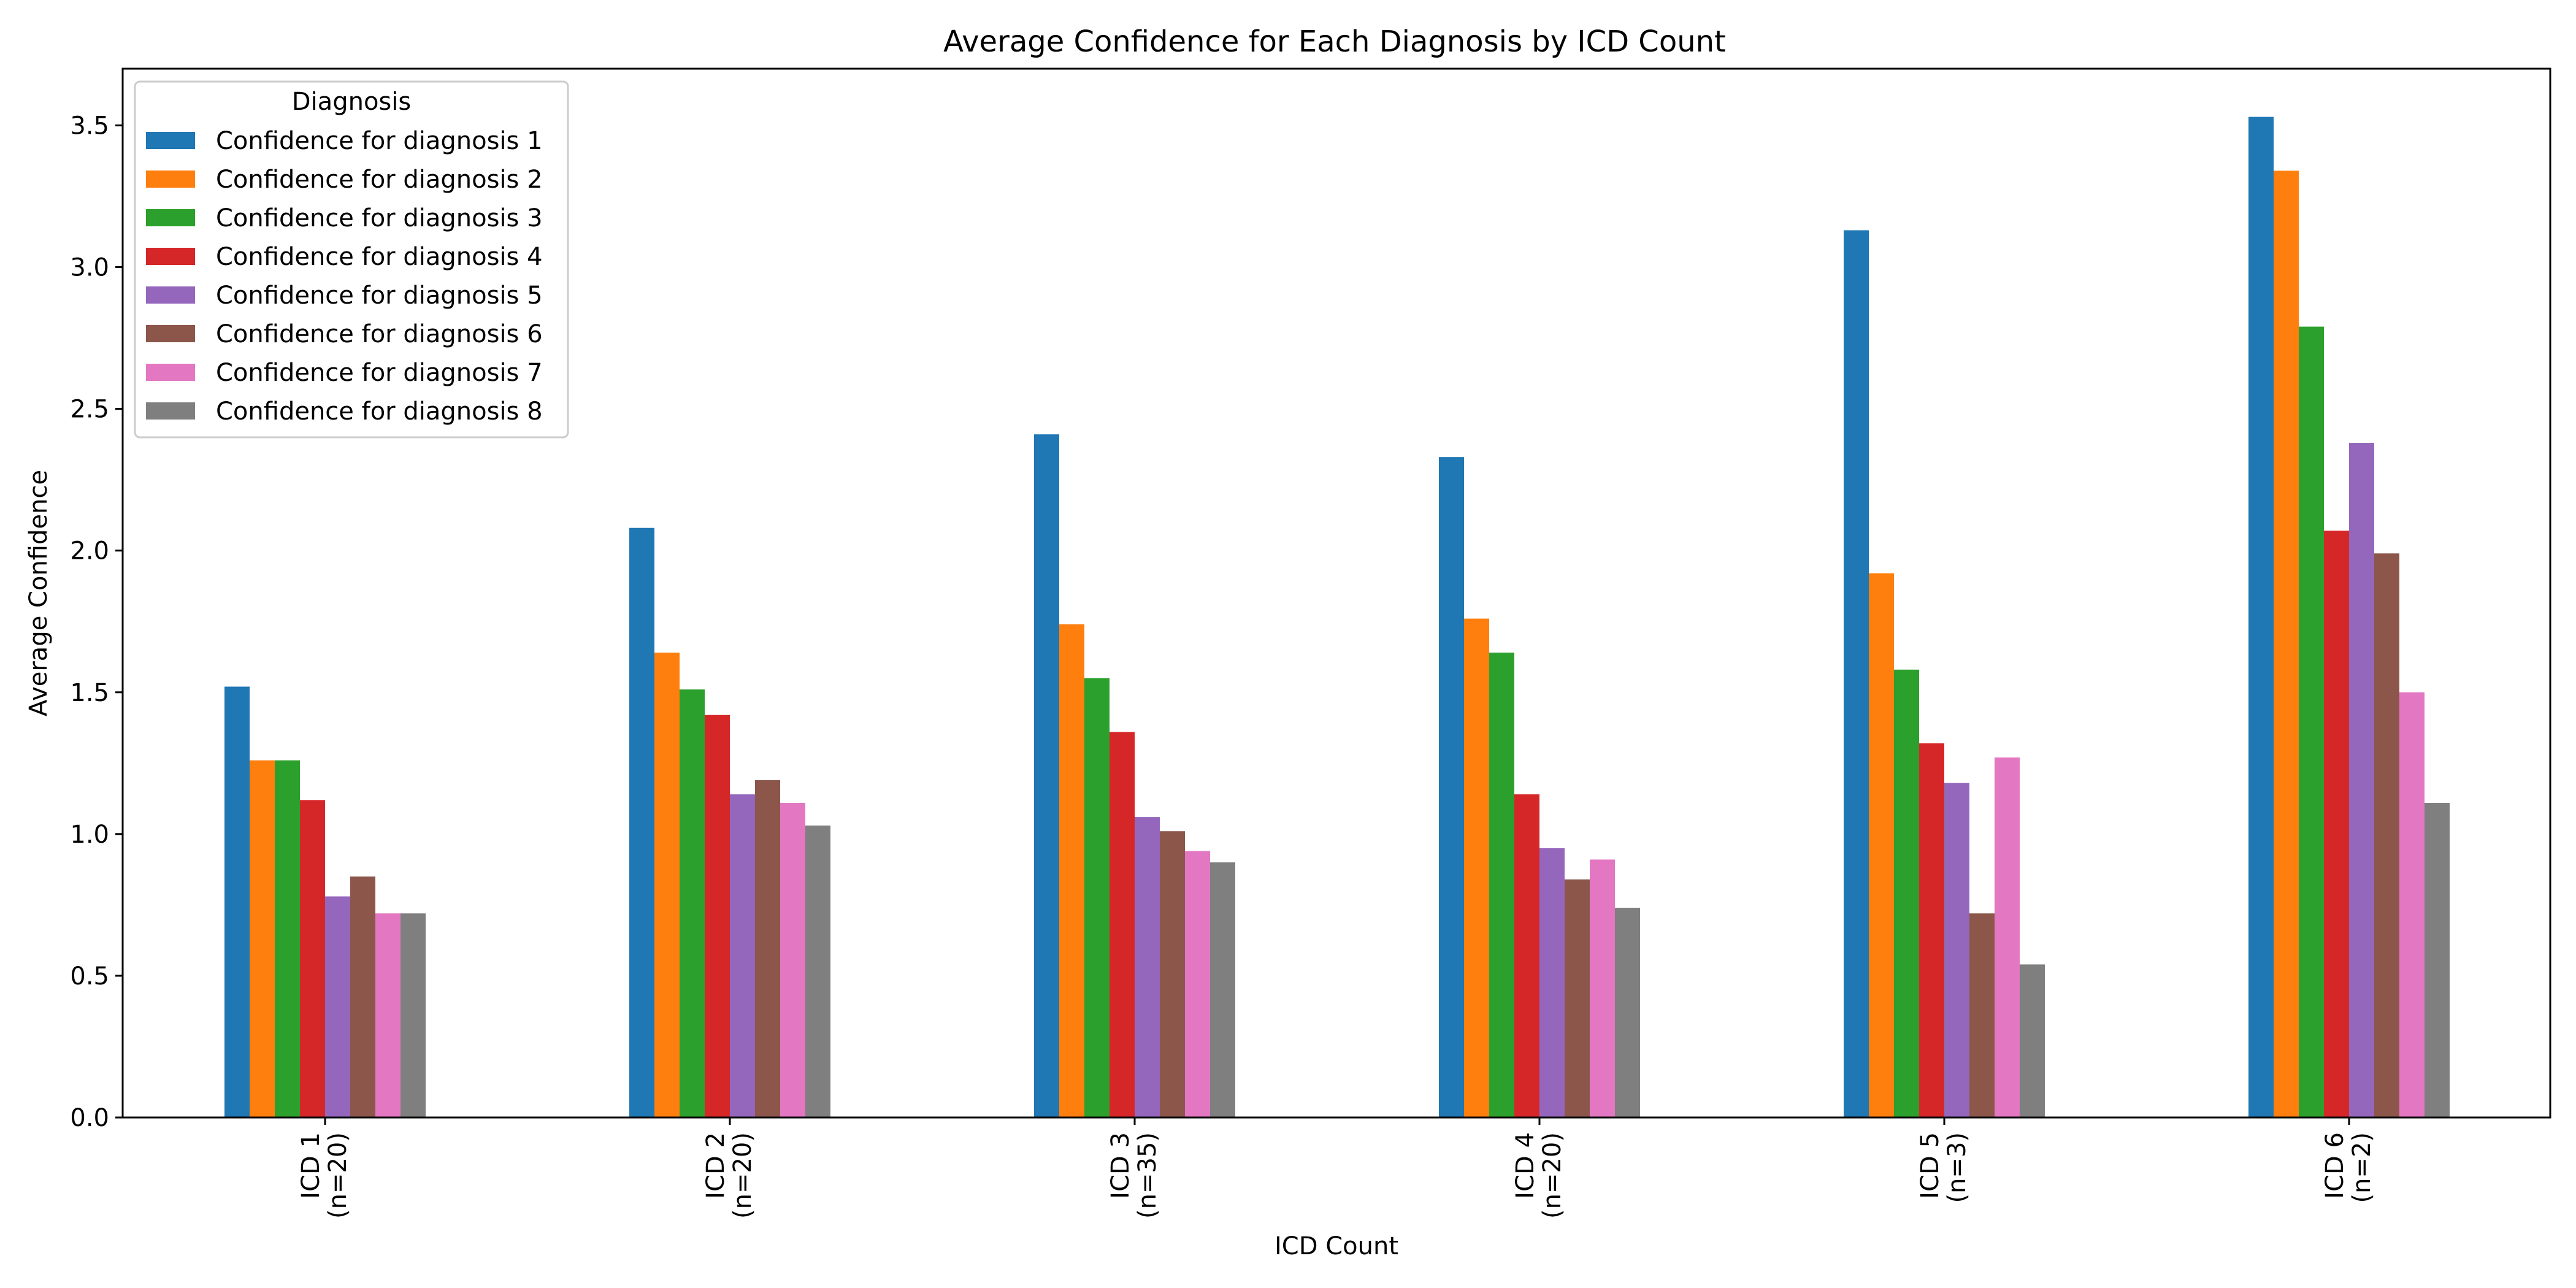 This screenshot has width=2576, height=1288. I want to click on x-tick-label-line: ICD 4, so click(1525, 1165).